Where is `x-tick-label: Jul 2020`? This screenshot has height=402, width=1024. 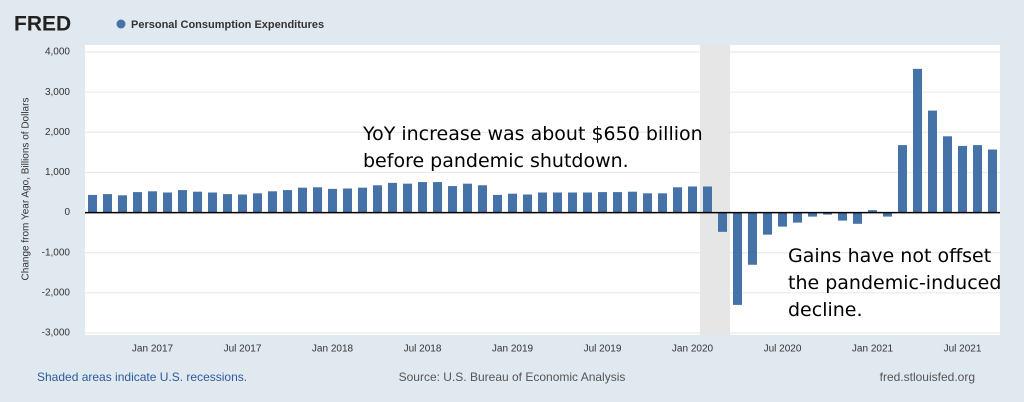 x-tick-label: Jul 2020 is located at coordinates (783, 349).